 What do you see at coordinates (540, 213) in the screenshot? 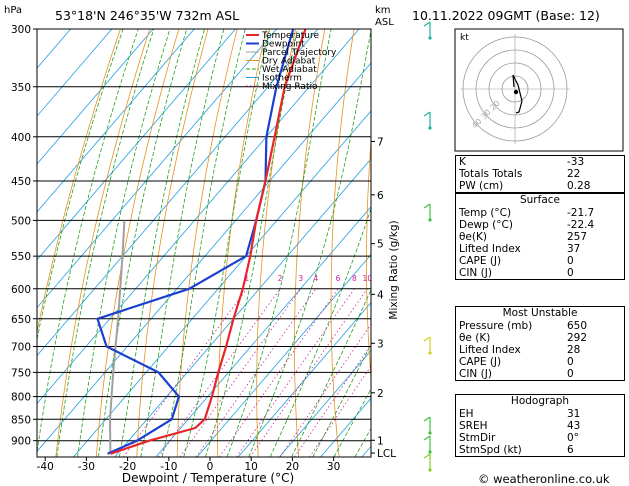
I see `info-row: Temp (°C) -21.7` at bounding box center [540, 213].